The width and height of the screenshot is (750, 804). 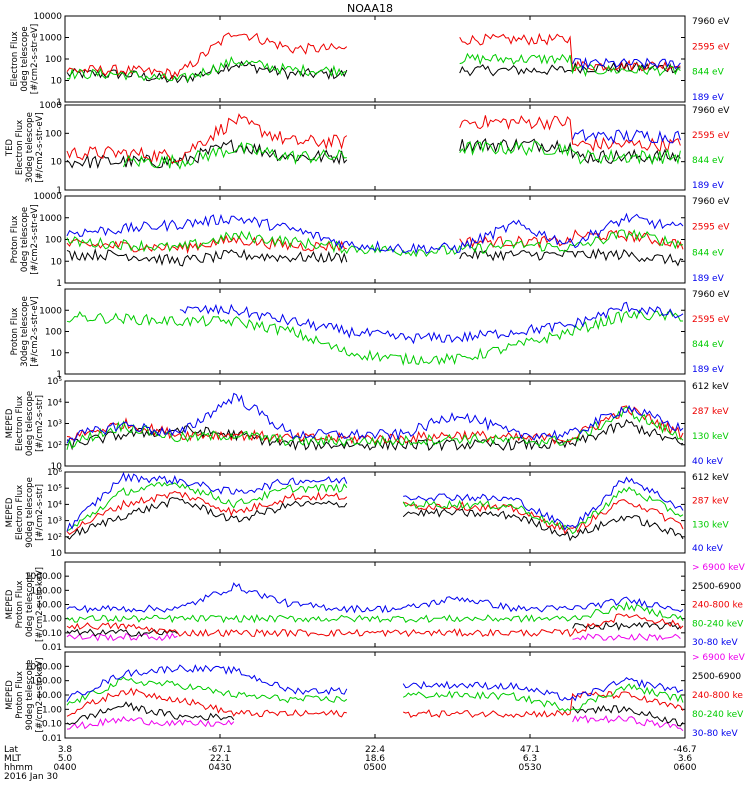 I want to click on y-tick-label: 10⁶, so click(x=54, y=473).